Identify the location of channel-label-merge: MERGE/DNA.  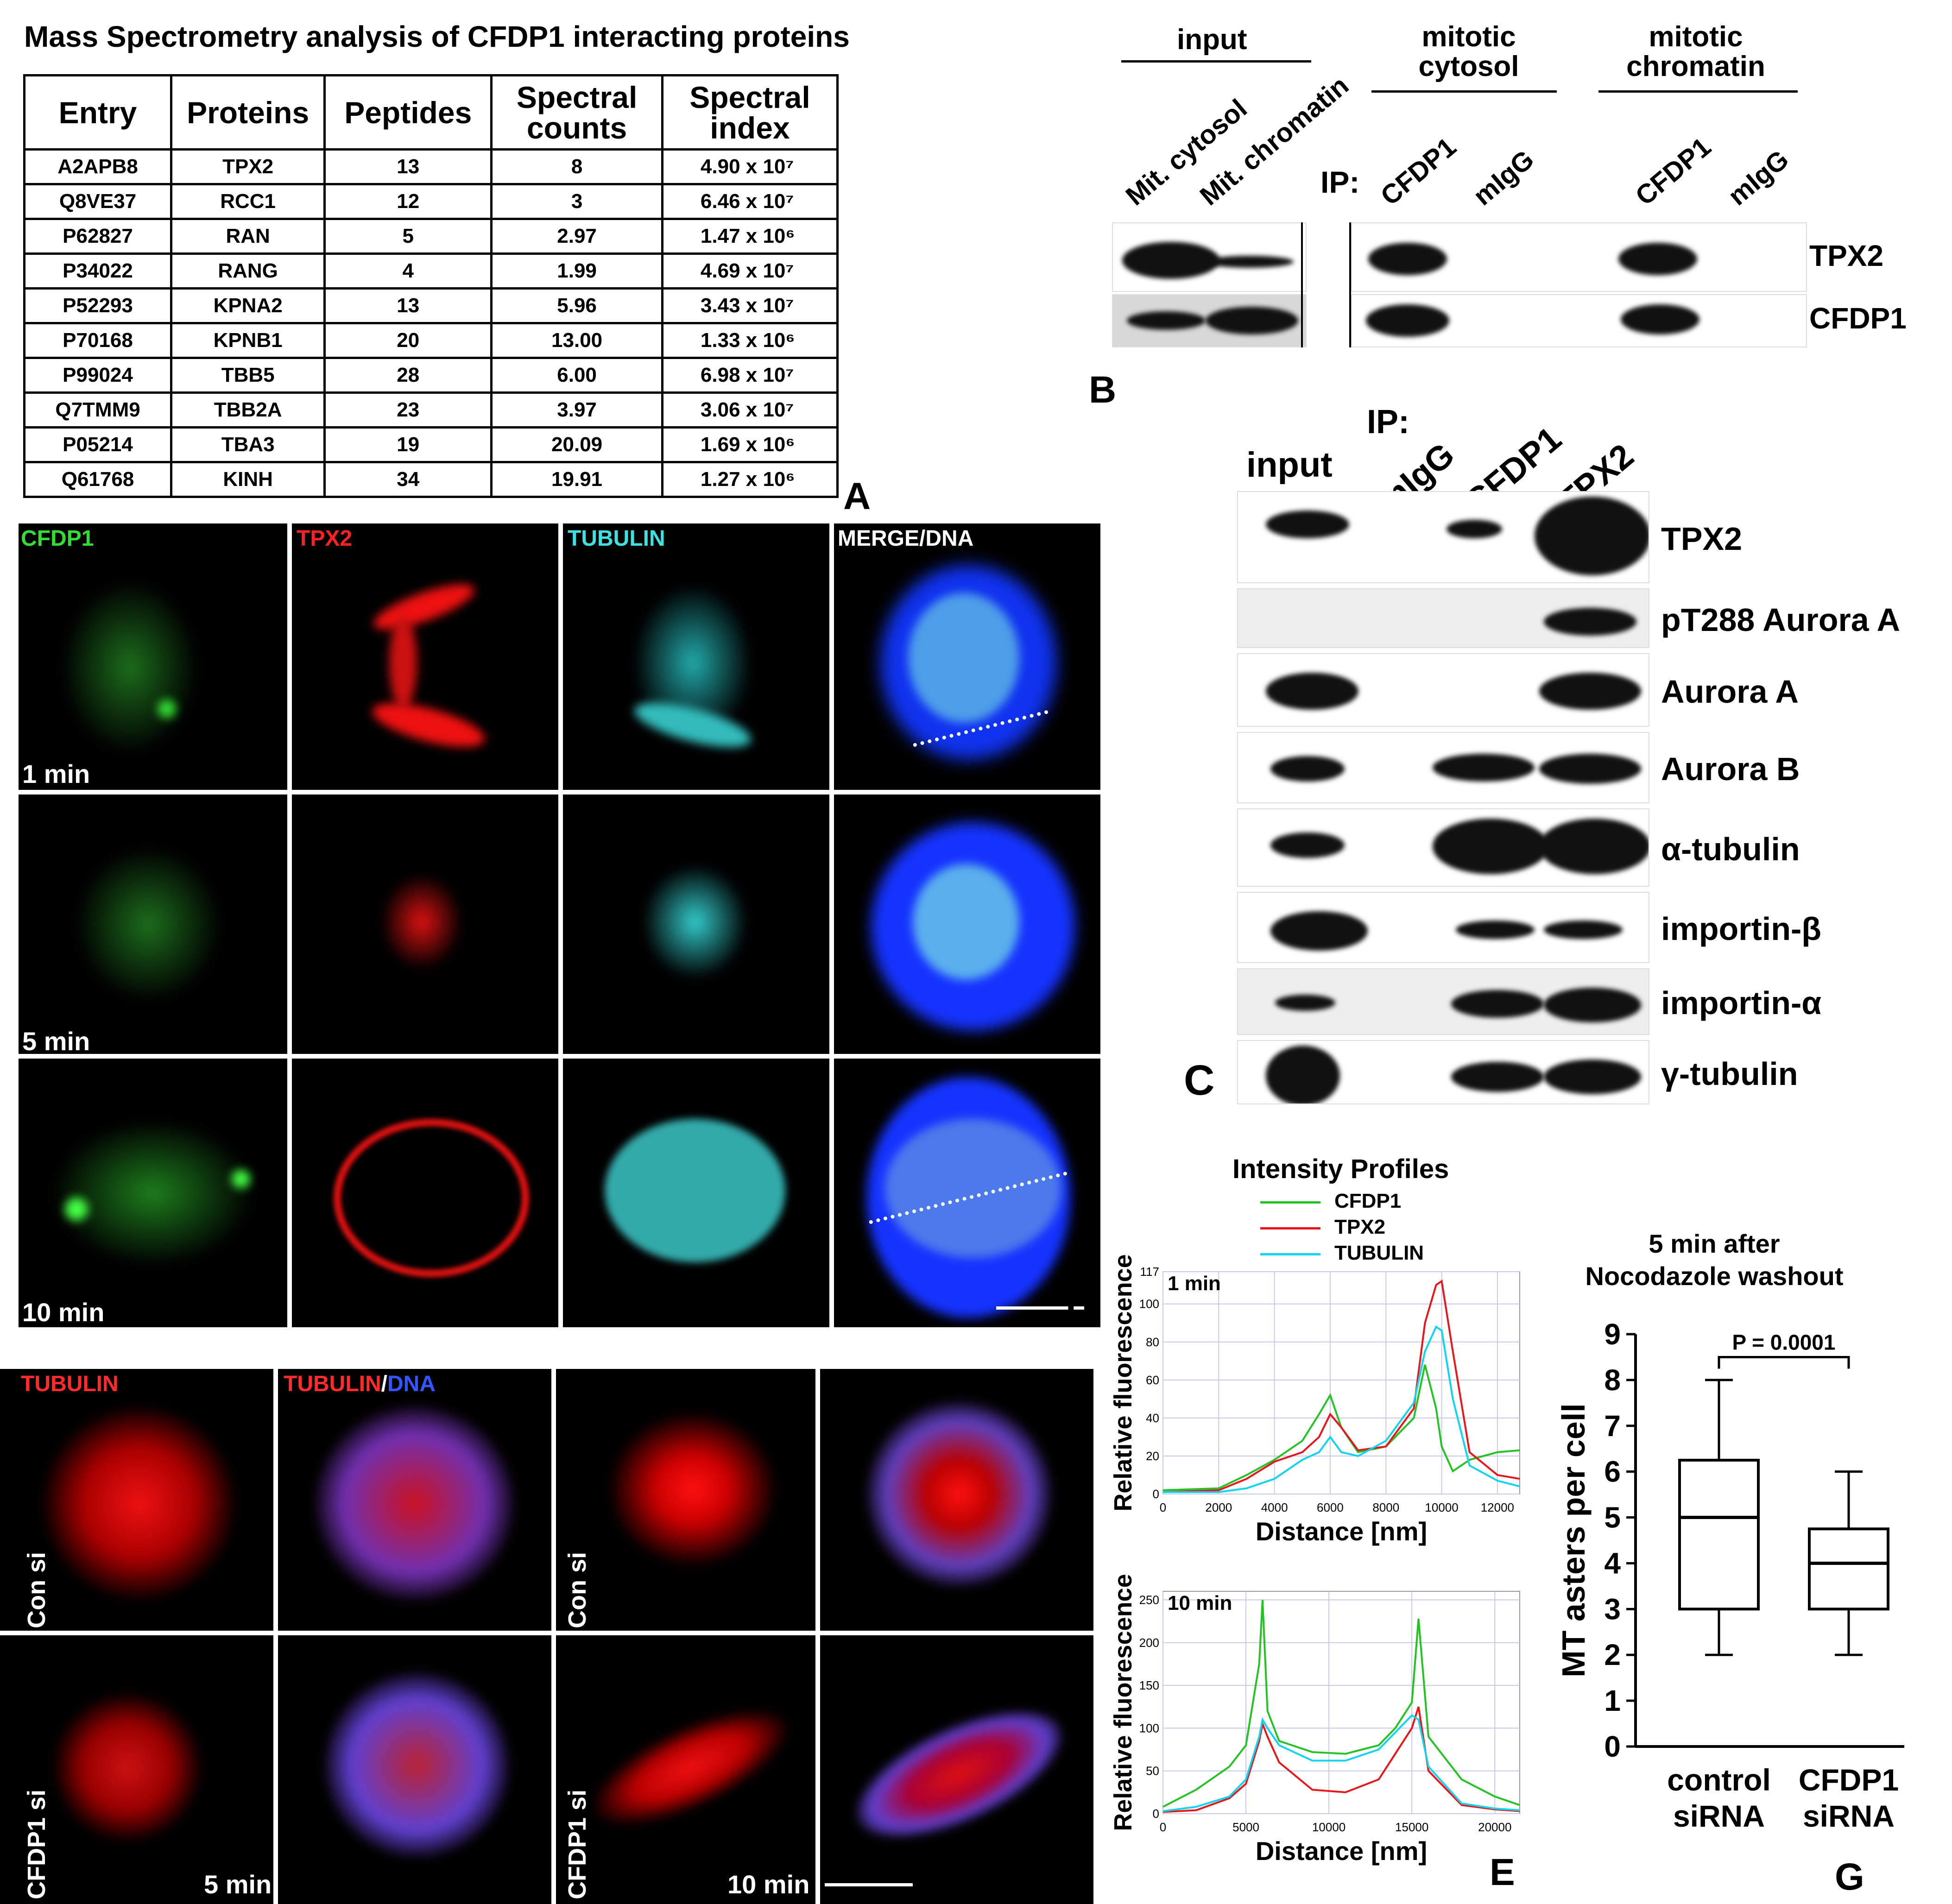
(906, 538).